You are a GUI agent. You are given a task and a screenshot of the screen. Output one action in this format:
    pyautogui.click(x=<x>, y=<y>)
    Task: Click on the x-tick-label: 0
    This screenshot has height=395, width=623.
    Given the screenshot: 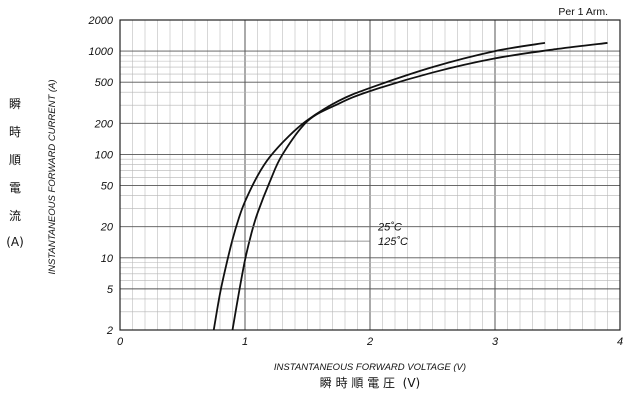 What is the action you would take?
    pyautogui.click(x=120, y=342)
    